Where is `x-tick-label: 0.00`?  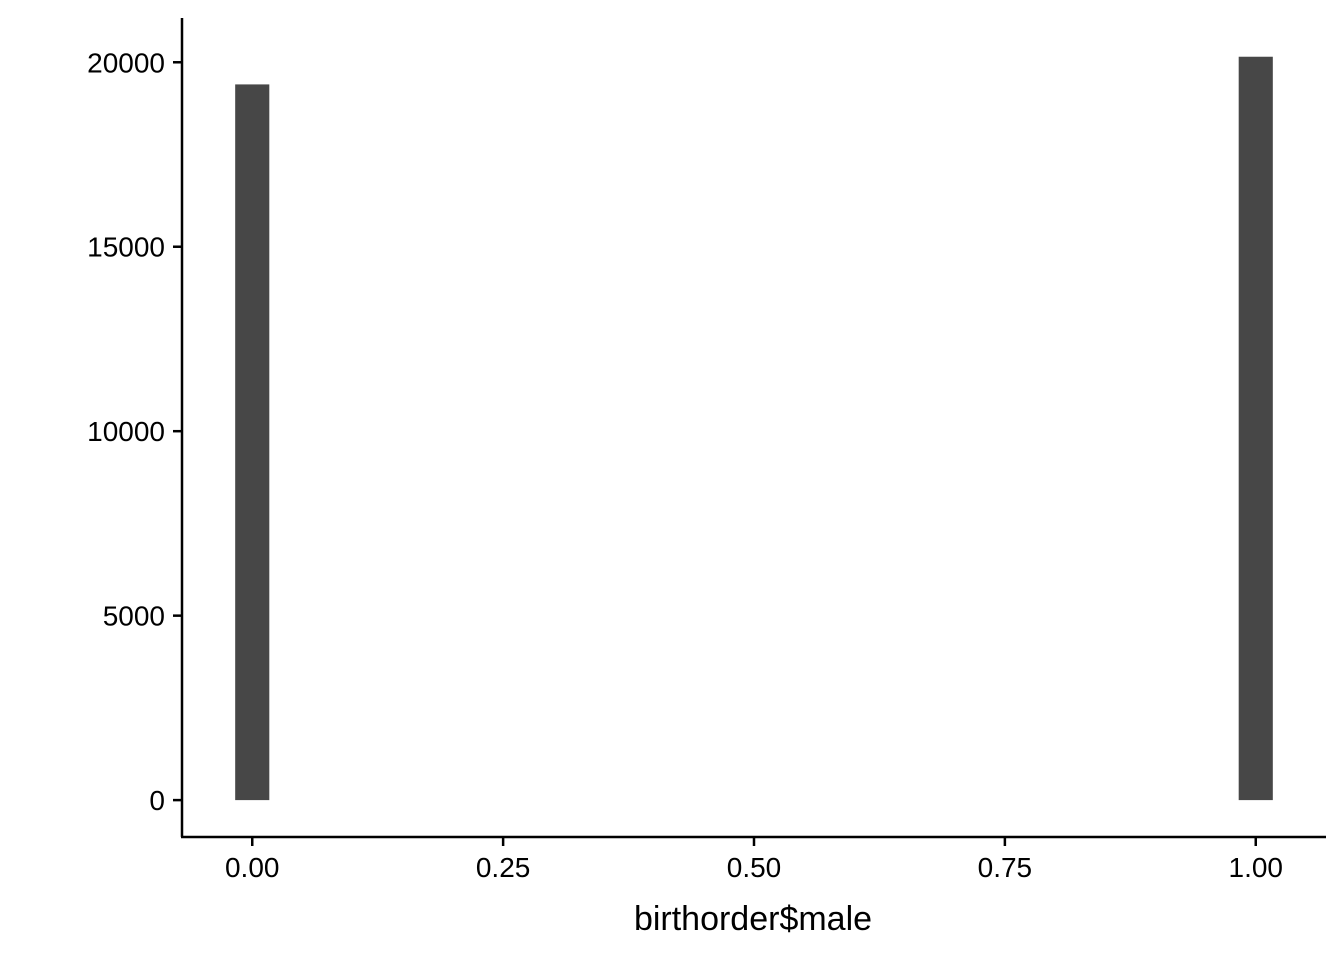 x-tick-label: 0.00 is located at coordinates (252, 867).